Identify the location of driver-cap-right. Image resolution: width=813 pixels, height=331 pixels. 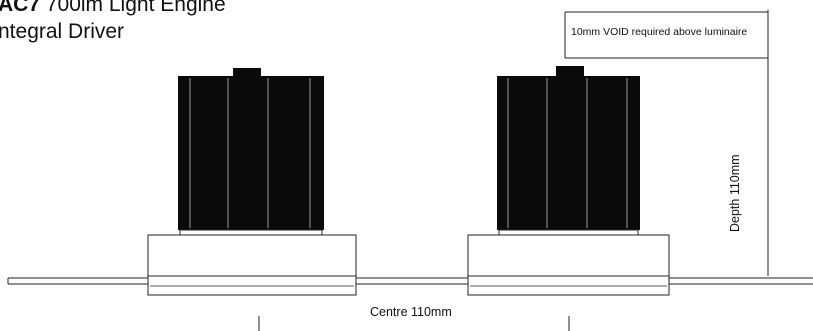
(570, 71).